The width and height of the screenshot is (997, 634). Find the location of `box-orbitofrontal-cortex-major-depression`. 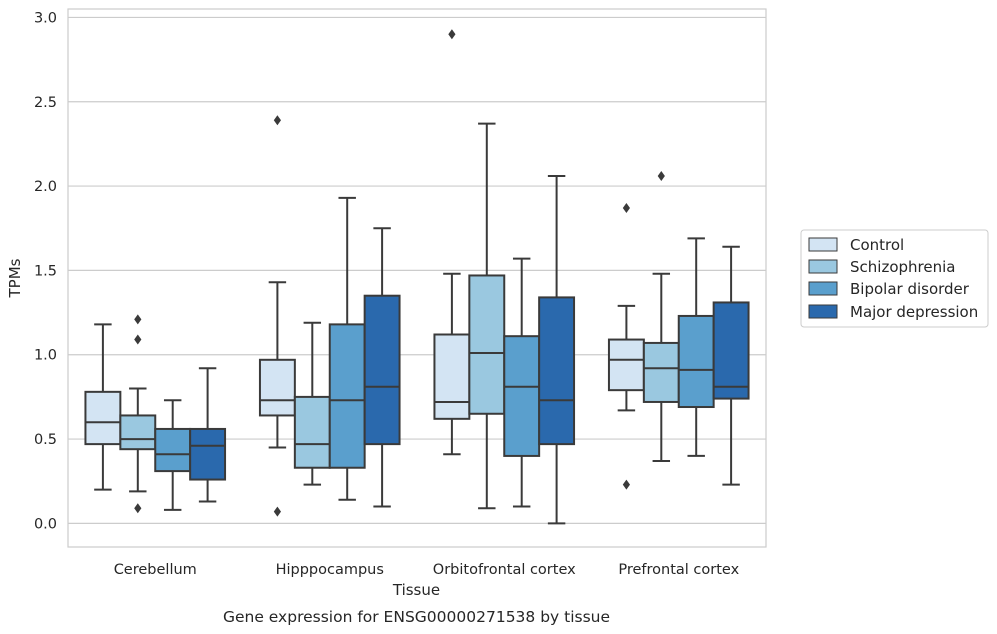

box-orbitofrontal-cortex-major-depression is located at coordinates (557, 349).